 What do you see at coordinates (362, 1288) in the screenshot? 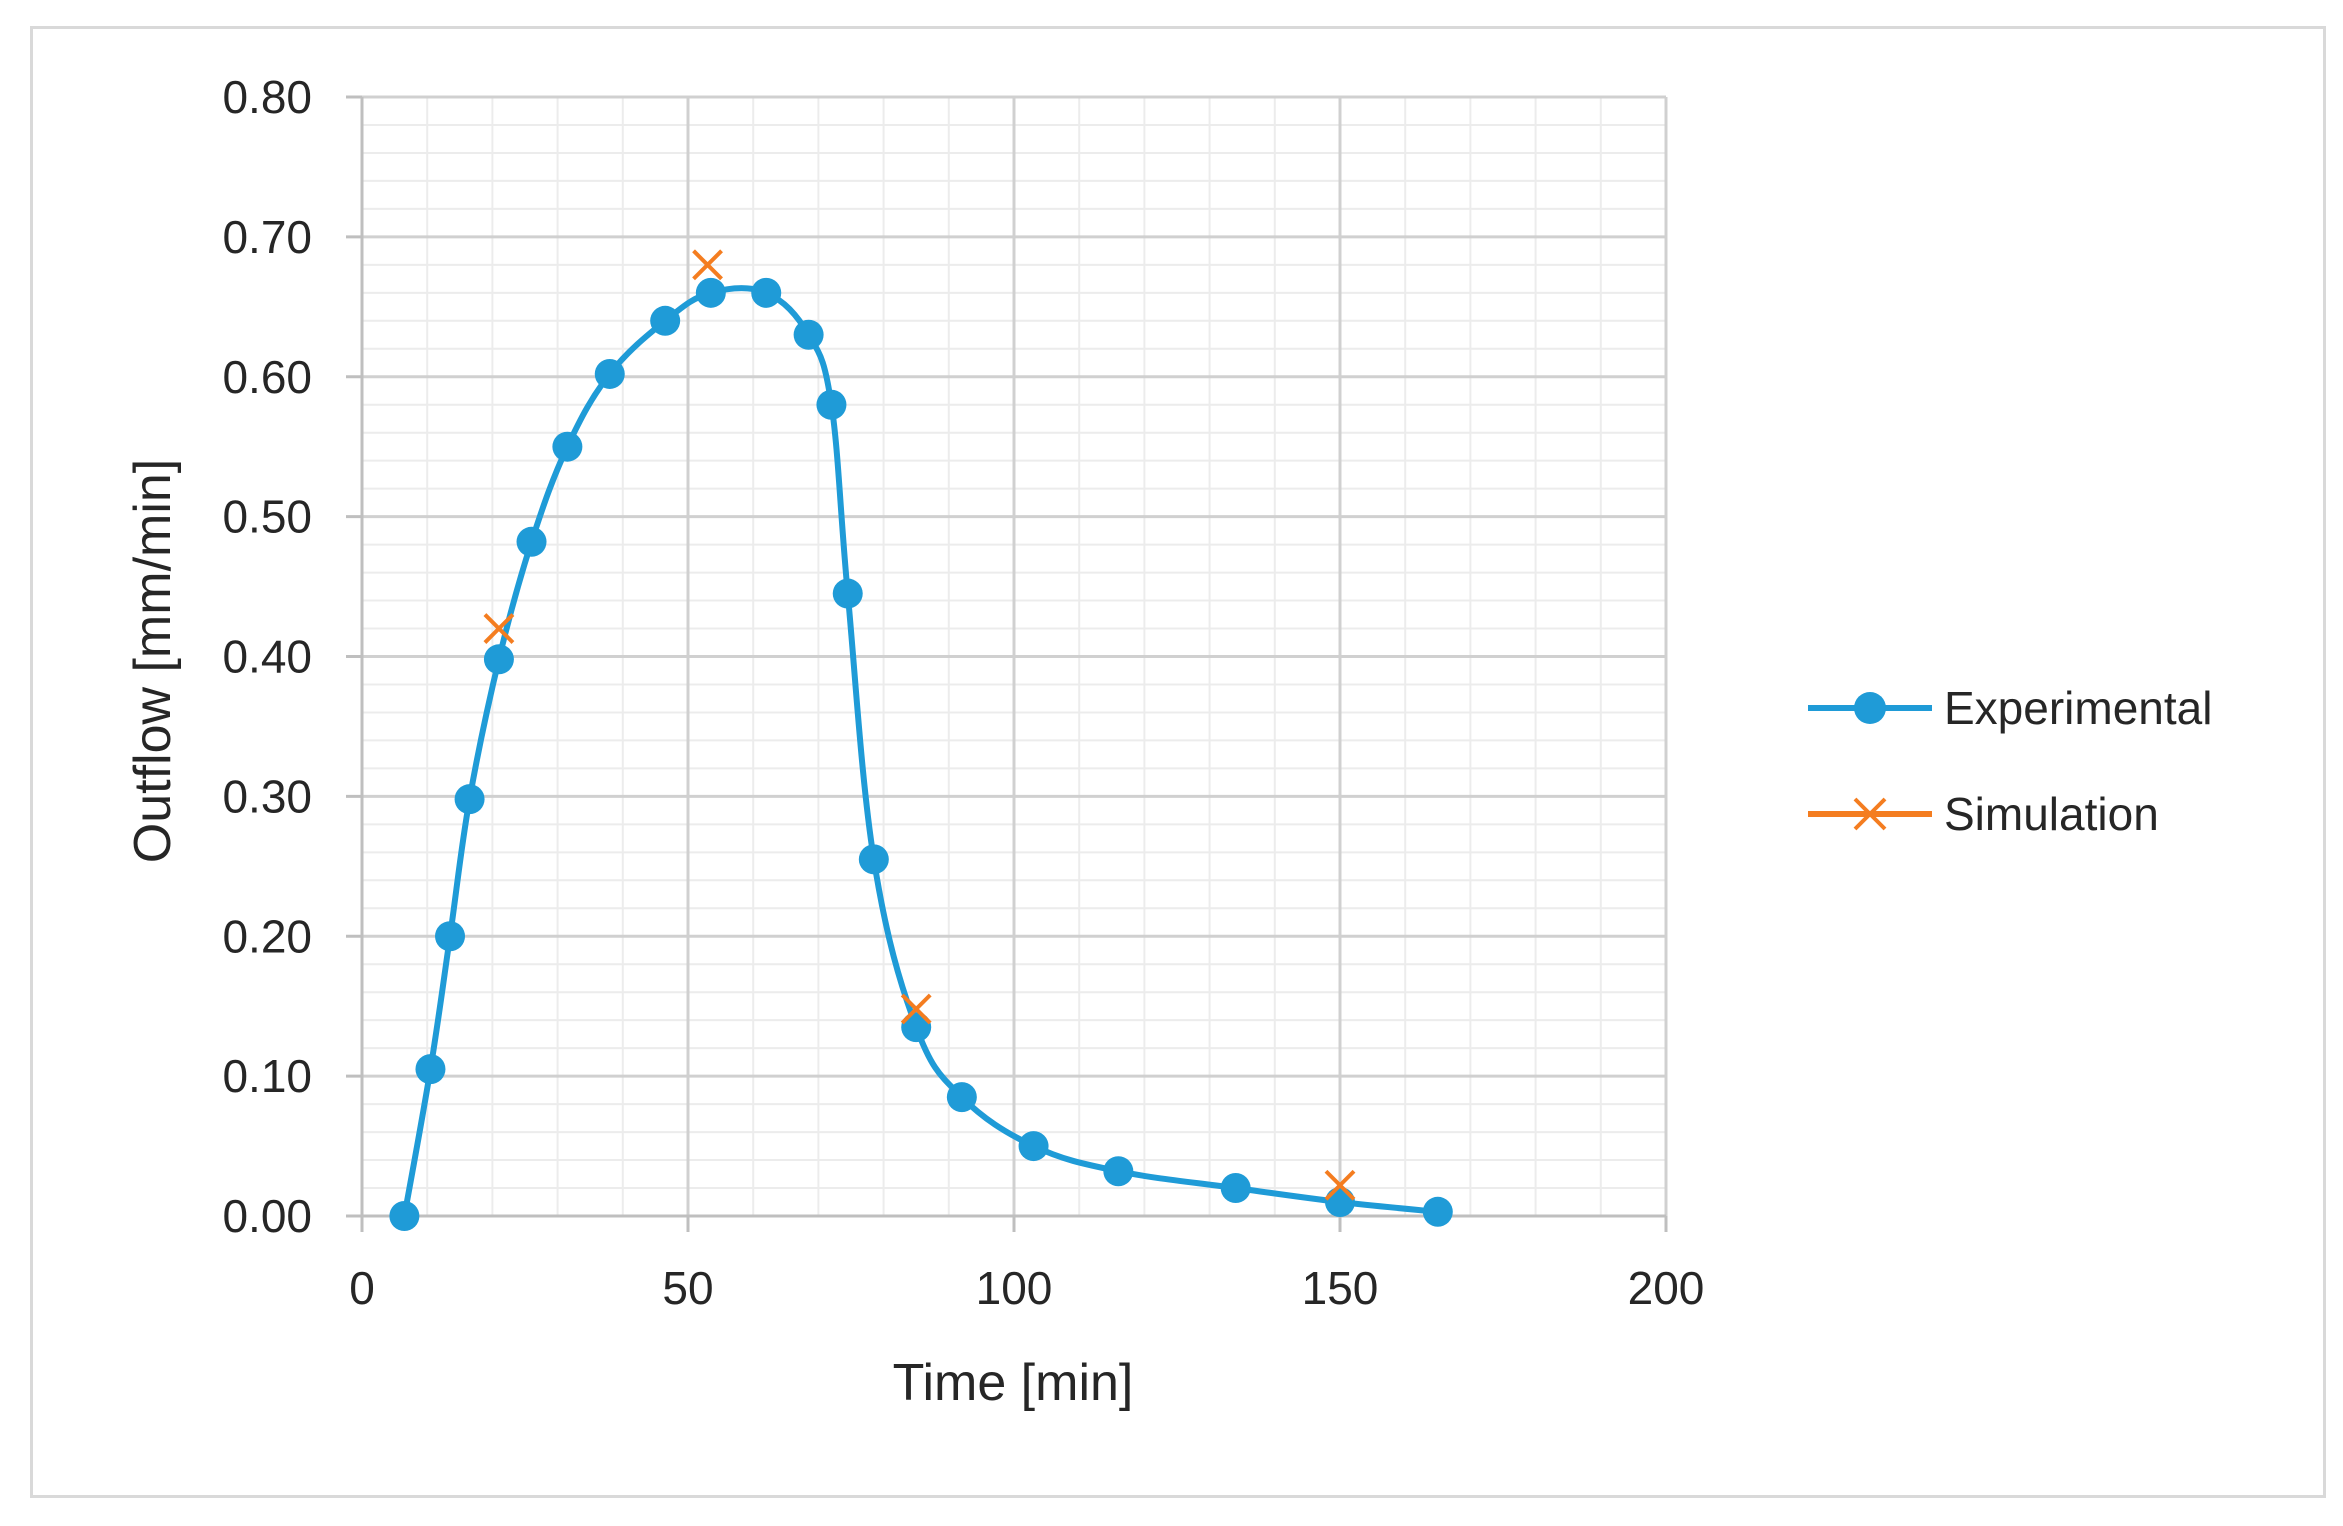
I see `x-tick-label: 0` at bounding box center [362, 1288].